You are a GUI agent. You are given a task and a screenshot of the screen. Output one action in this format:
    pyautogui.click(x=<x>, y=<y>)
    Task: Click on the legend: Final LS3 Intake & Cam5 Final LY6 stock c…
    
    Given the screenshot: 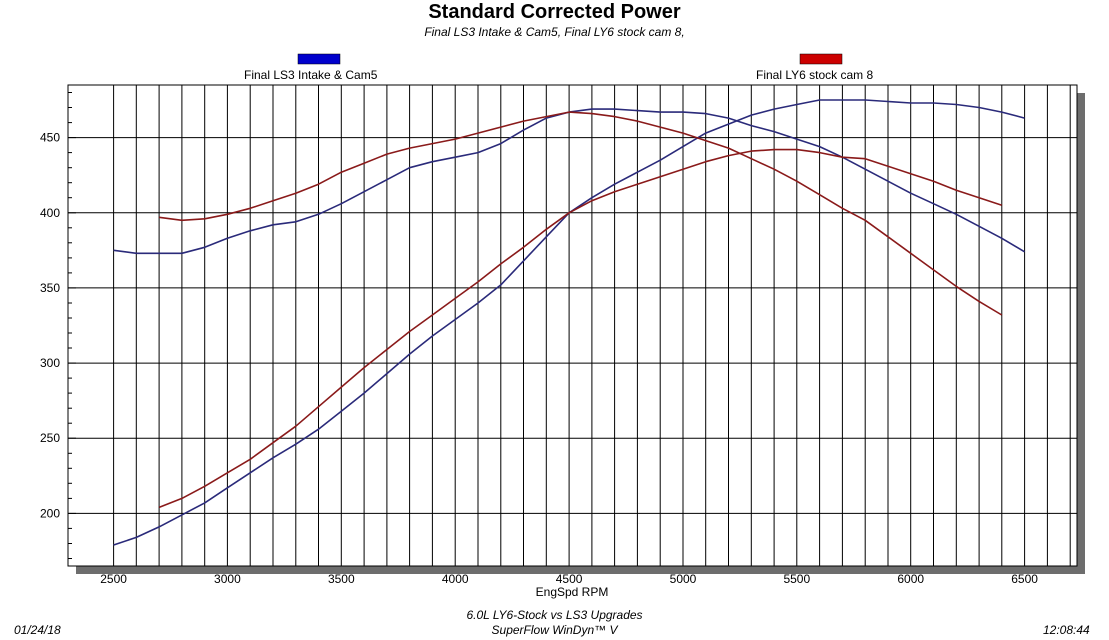 What is the action you would take?
    pyautogui.click(x=558, y=67)
    